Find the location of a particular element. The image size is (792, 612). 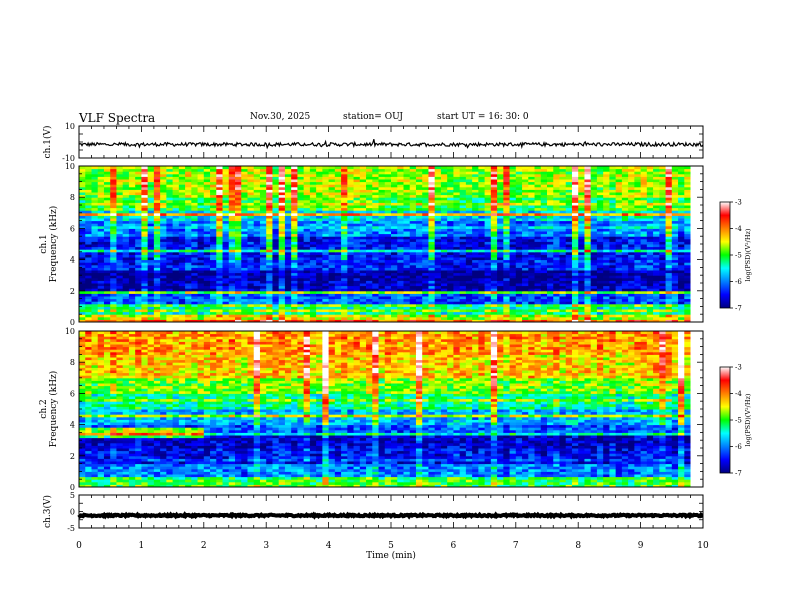

x-tick-label: 7 is located at coordinates (516, 546).